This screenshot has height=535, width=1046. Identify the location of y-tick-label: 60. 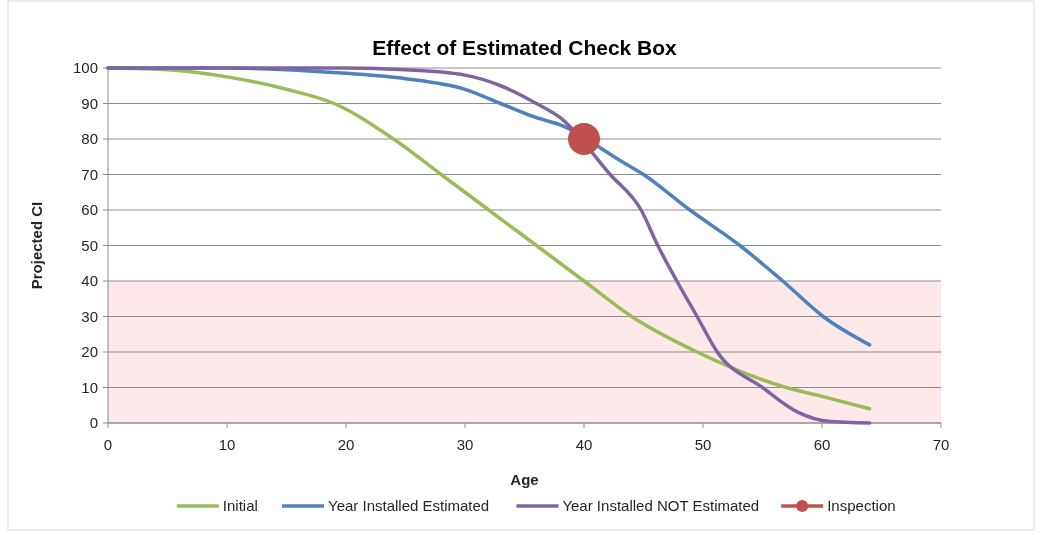
(89, 209).